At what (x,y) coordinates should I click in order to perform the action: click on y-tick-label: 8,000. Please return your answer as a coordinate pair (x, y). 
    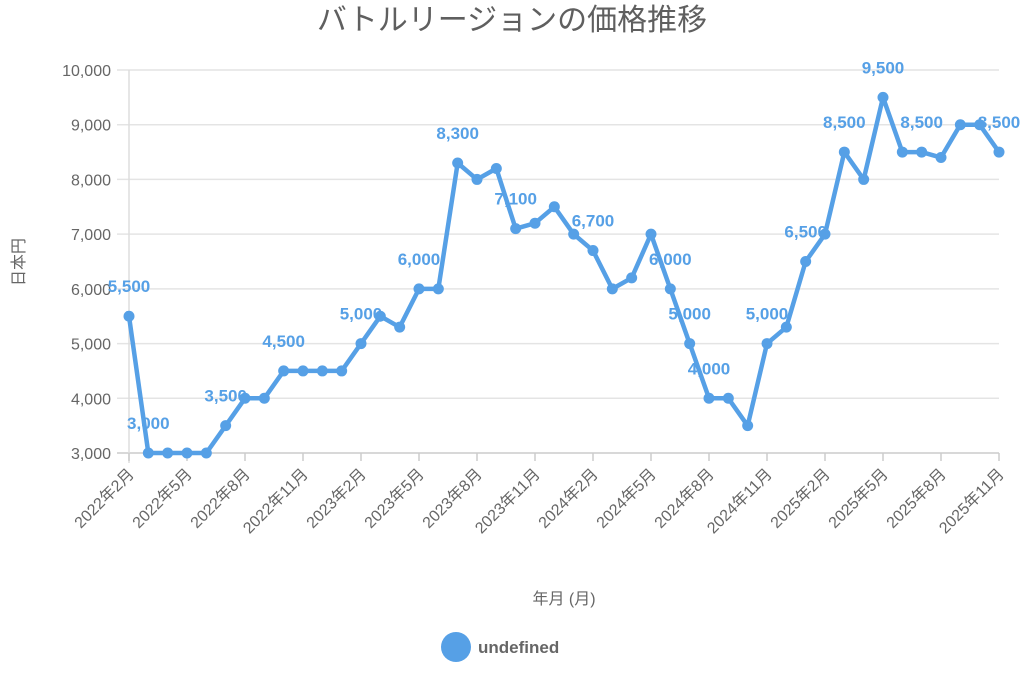
    Looking at the image, I should click on (91, 180).